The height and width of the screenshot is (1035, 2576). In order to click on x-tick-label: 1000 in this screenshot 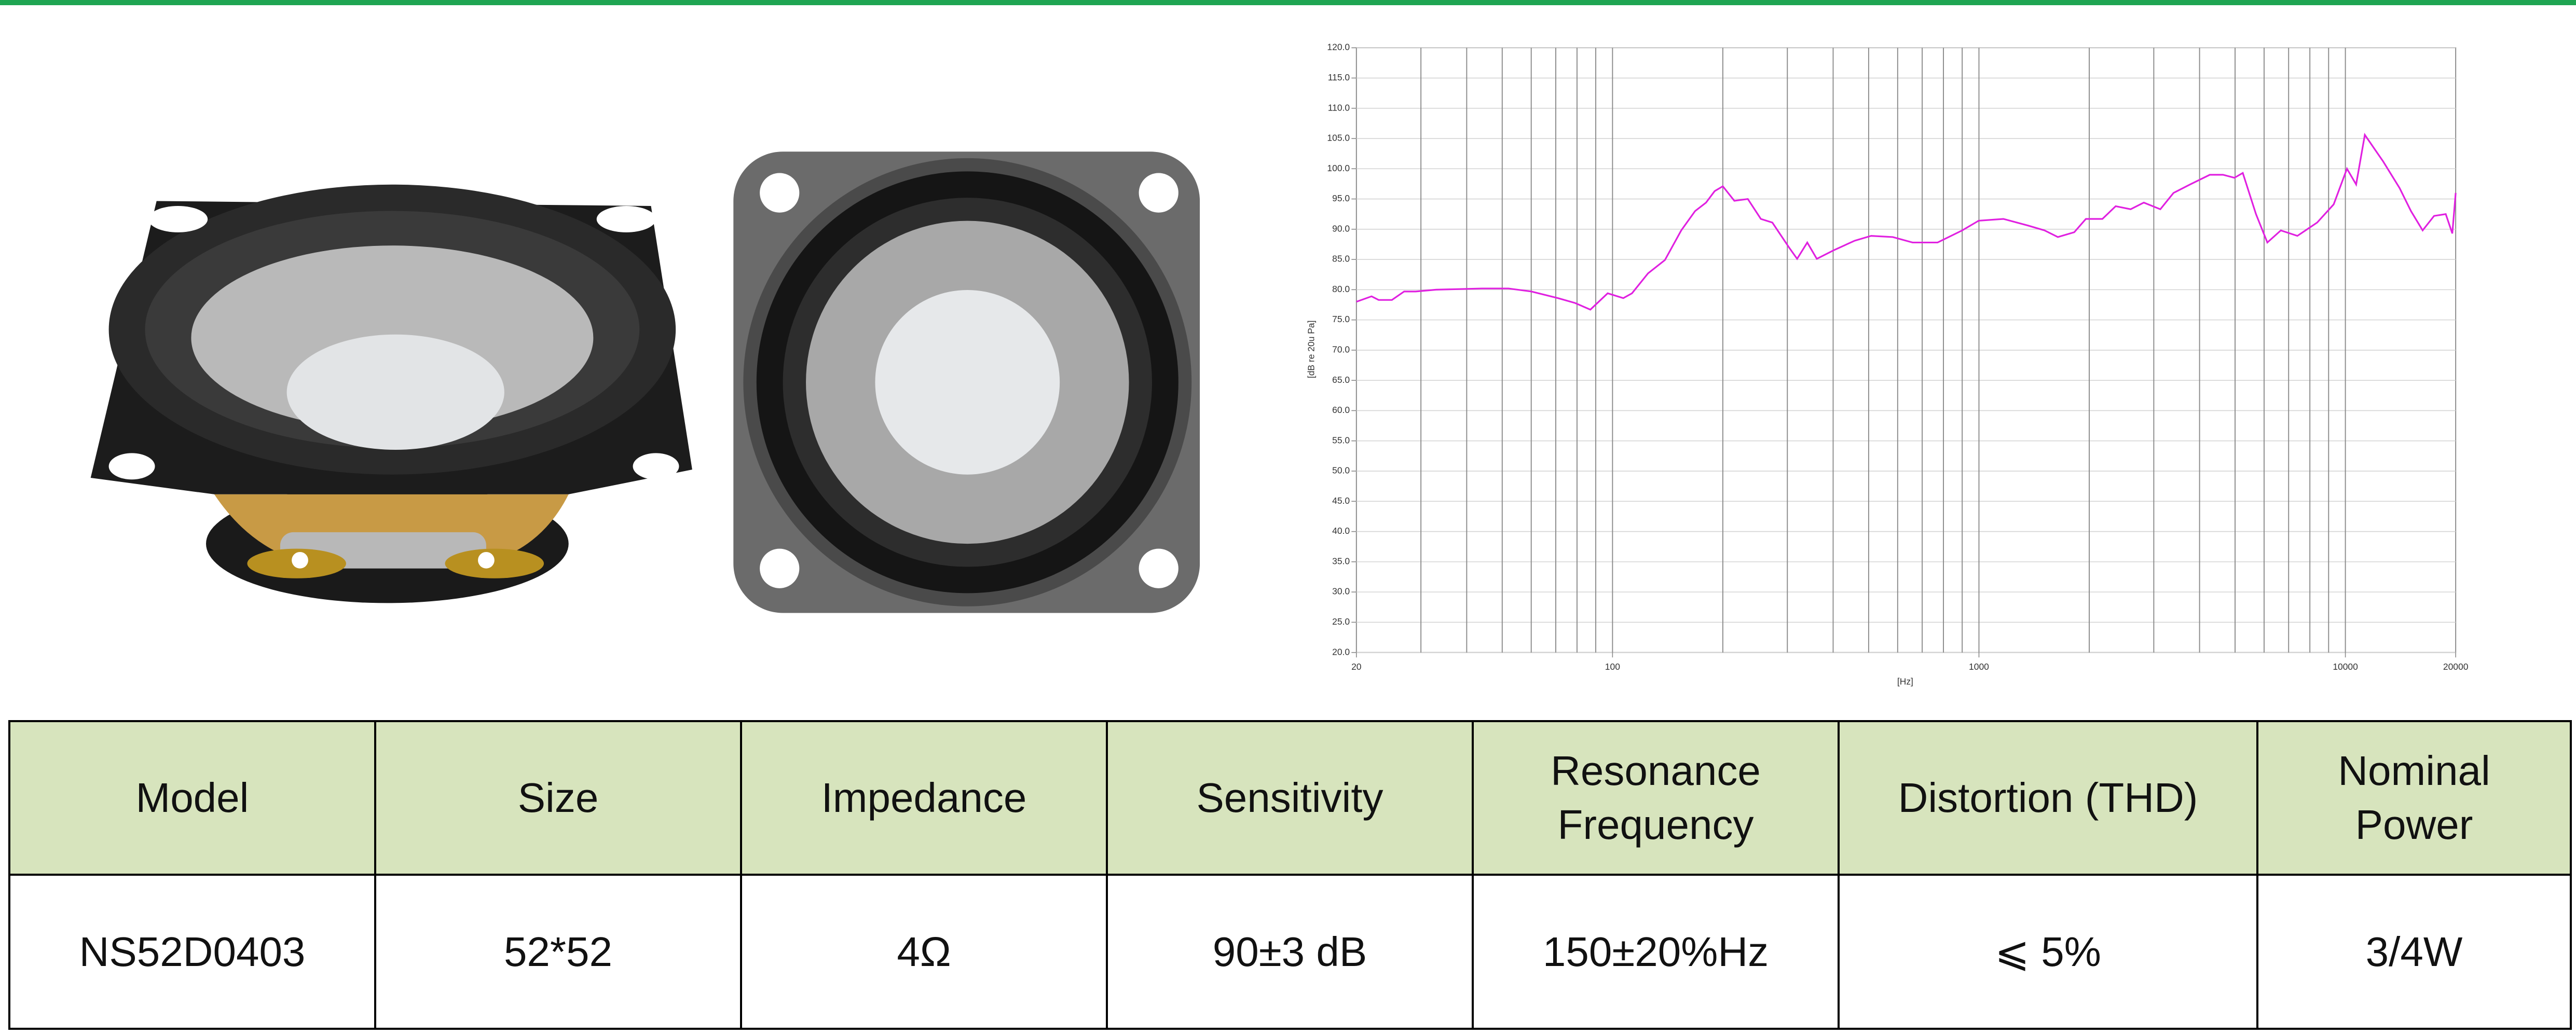, I will do `click(1979, 666)`.